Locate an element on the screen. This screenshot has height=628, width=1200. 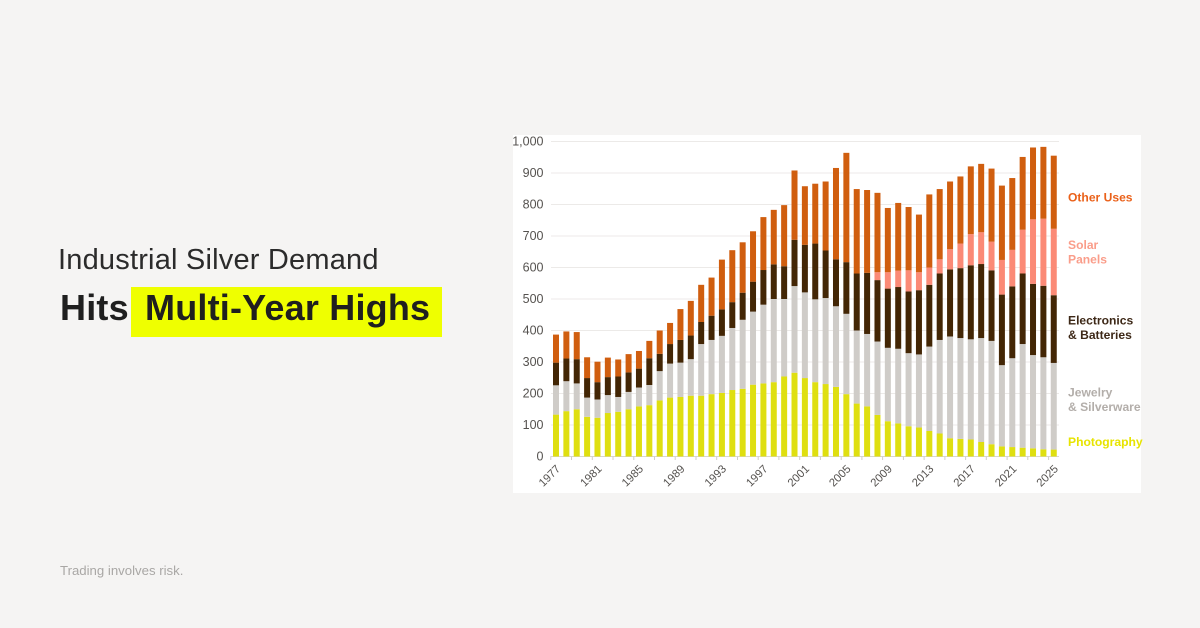
svg-text: 200 is located at coordinates (533, 394).